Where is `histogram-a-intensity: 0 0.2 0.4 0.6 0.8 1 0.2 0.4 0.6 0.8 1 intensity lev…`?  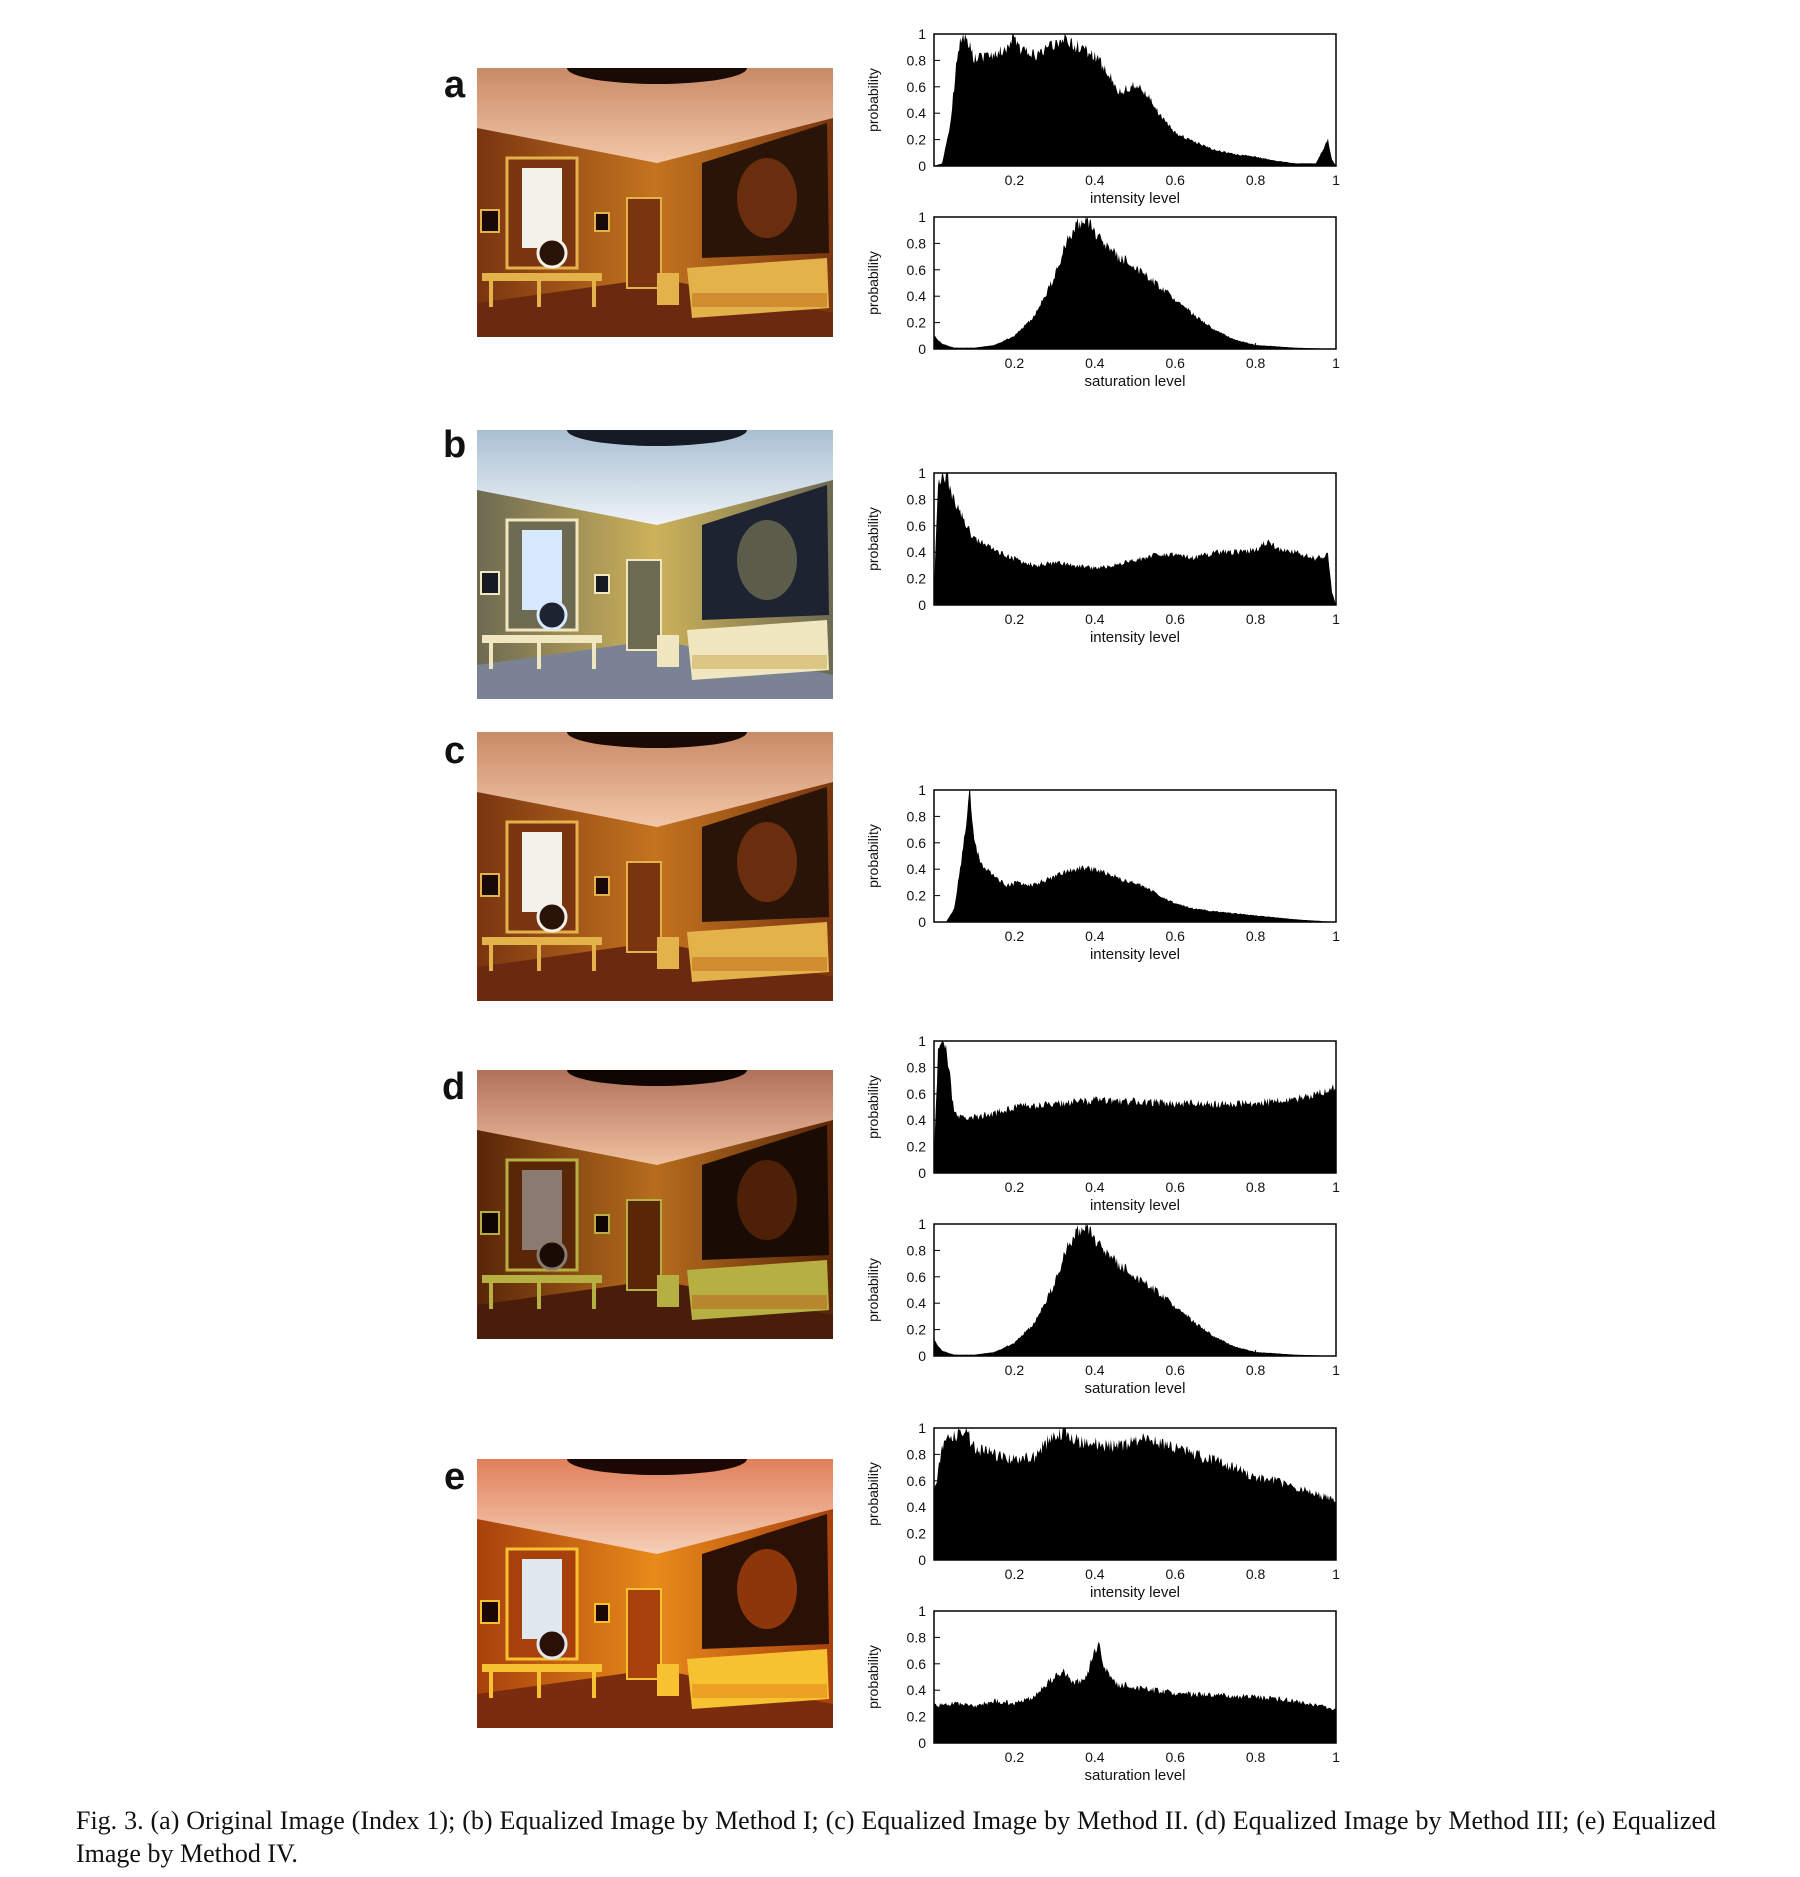
histogram-a-intensity: 0 0.2 0.4 0.6 0.8 1 0.2 0.4 0.6 0.8 1 intensity lev… is located at coordinates (1114, 121).